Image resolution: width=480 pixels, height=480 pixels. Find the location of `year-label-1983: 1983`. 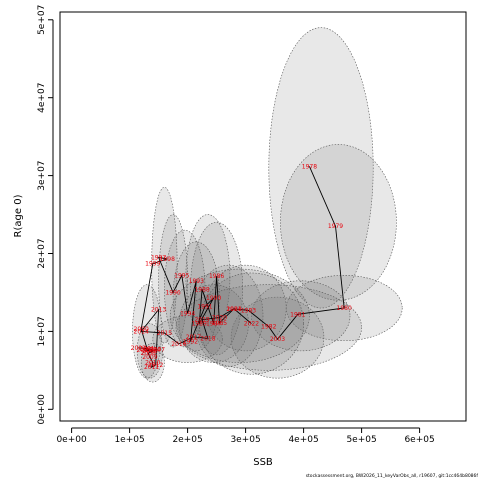

year-label-1983: 1983 is located at coordinates (248, 310).